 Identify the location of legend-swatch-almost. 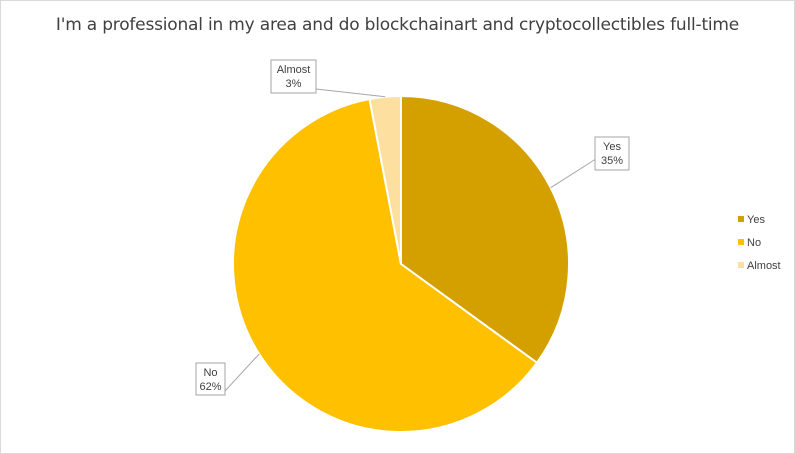
(741, 265).